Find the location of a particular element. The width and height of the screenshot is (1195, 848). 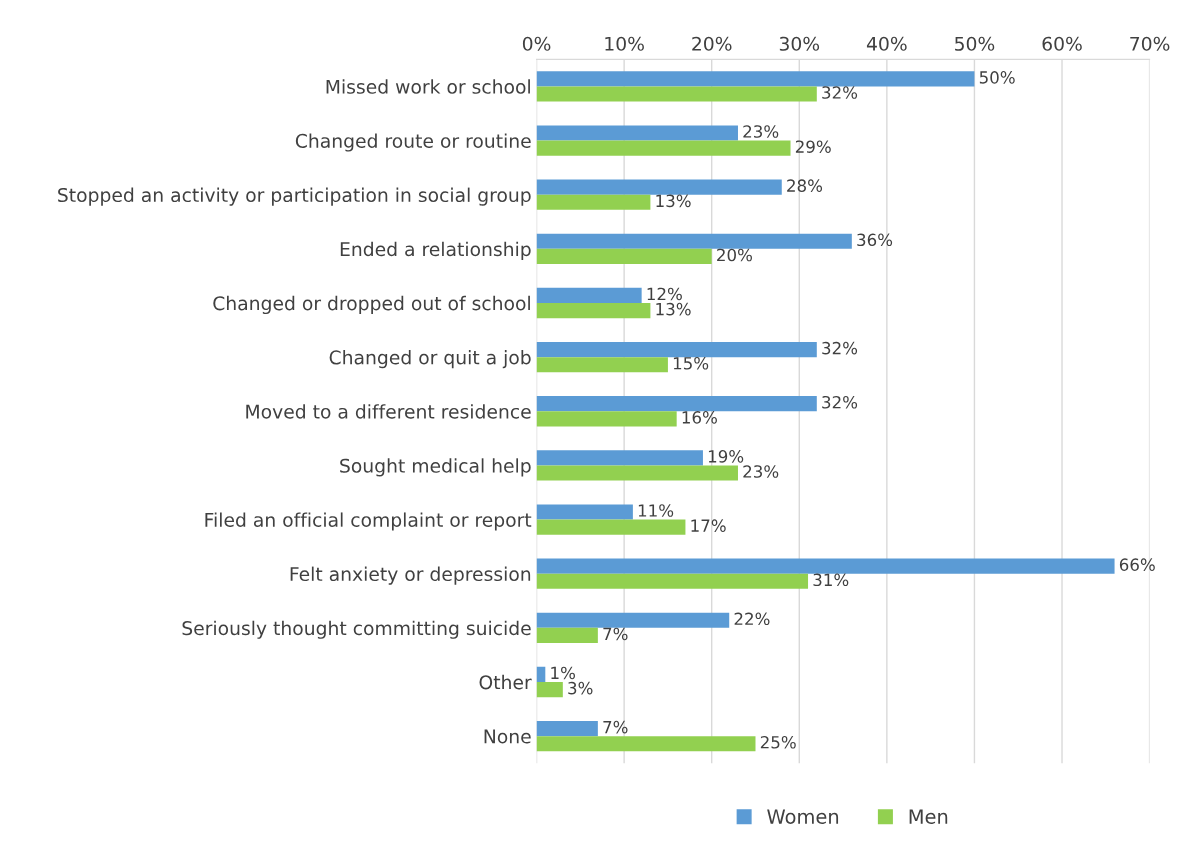

data-label: 15% is located at coordinates (691, 363).